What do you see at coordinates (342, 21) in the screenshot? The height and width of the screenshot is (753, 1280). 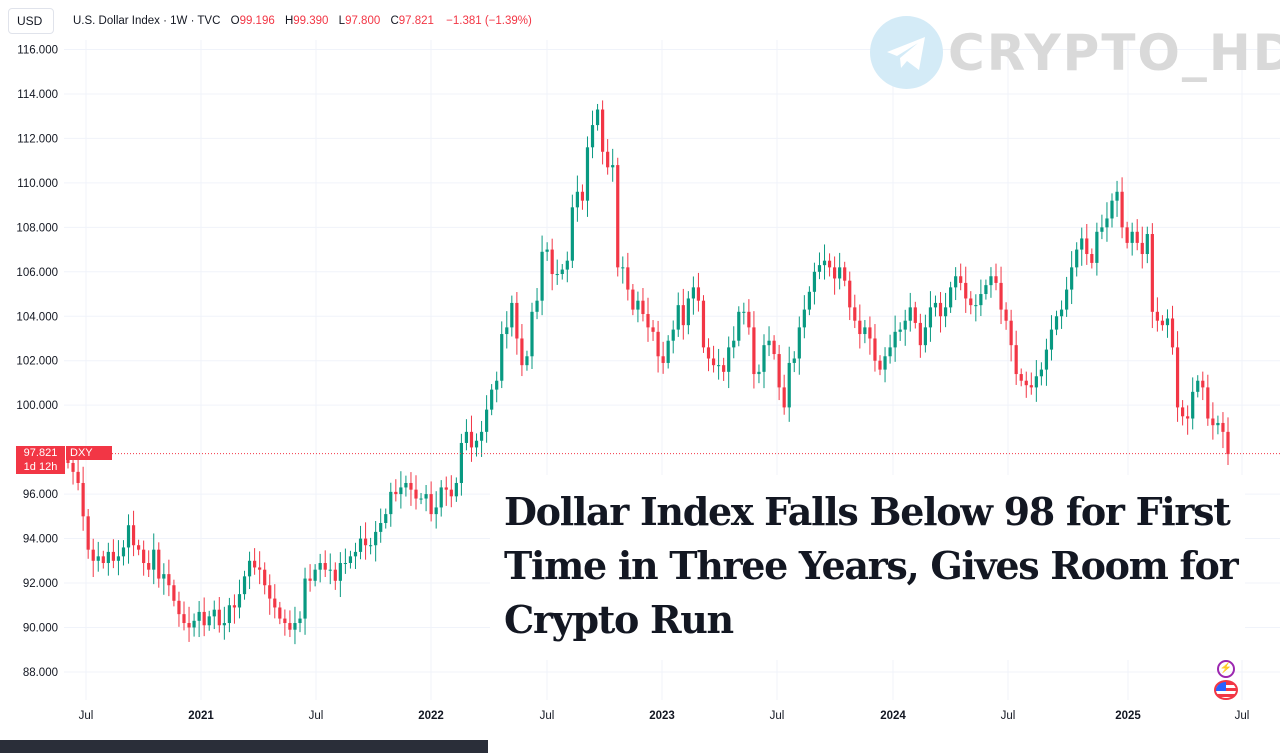 I see `low-label: L` at bounding box center [342, 21].